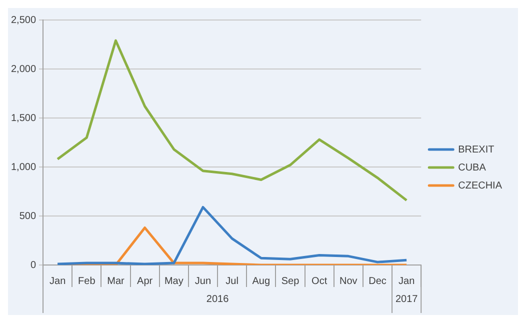 The image size is (526, 323). What do you see at coordinates (23, 69) in the screenshot?
I see `y-tick-label: 2,000` at bounding box center [23, 69].